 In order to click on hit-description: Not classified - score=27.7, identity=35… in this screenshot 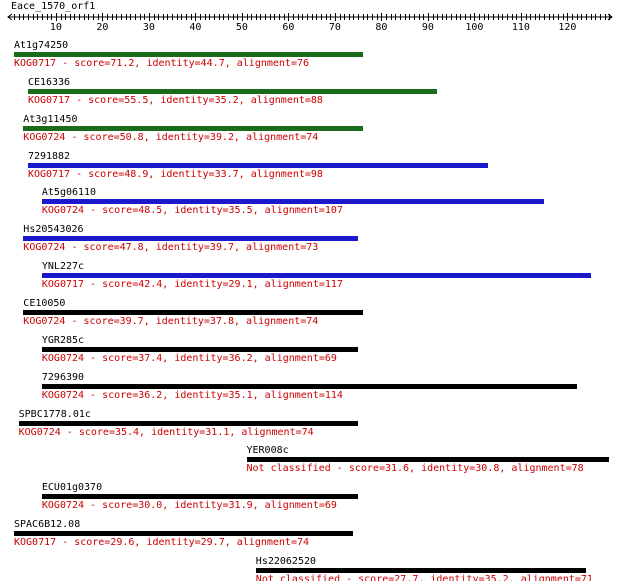, I will do `click(424, 577)`.